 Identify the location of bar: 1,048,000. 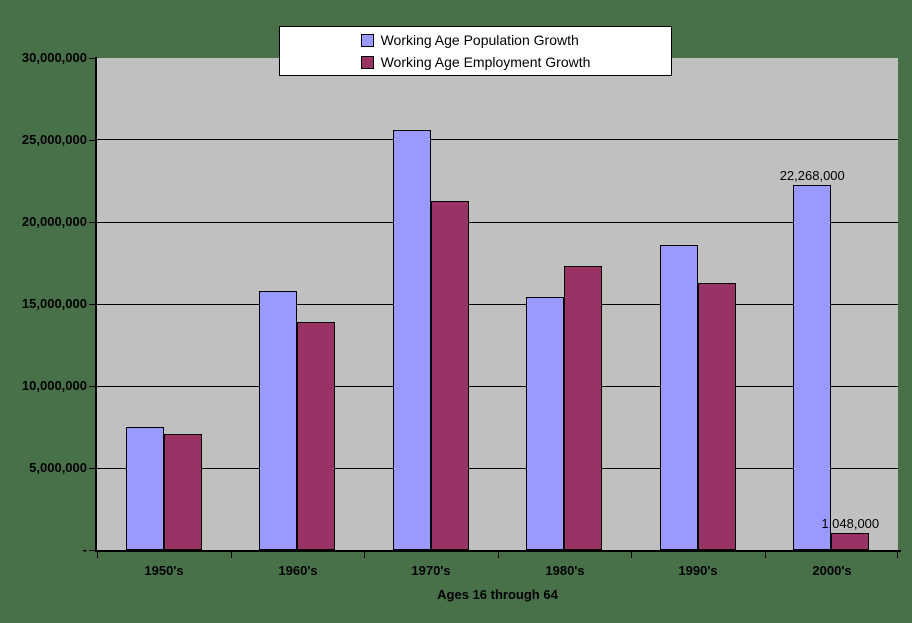
(850, 533).